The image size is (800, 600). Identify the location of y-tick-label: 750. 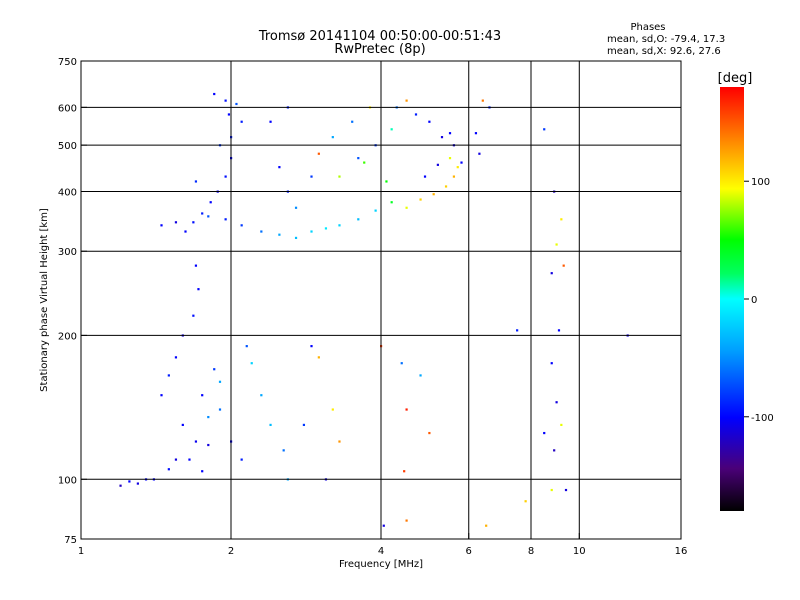
(67, 62).